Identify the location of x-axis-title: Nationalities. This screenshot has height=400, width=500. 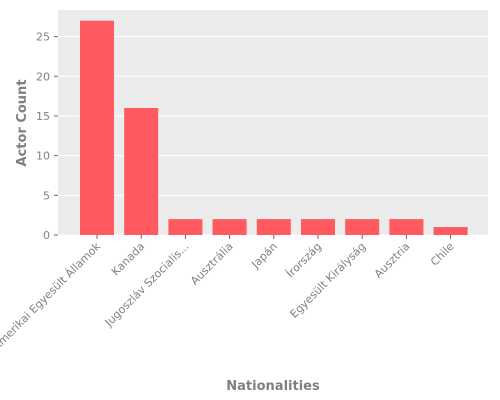
(273, 386).